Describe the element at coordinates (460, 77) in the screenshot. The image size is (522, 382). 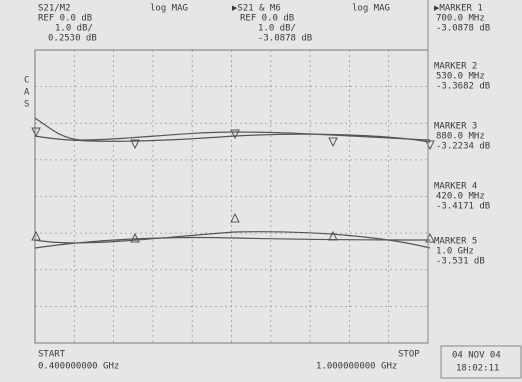
I see `marker-freq: 530.0 MHz` at that location.